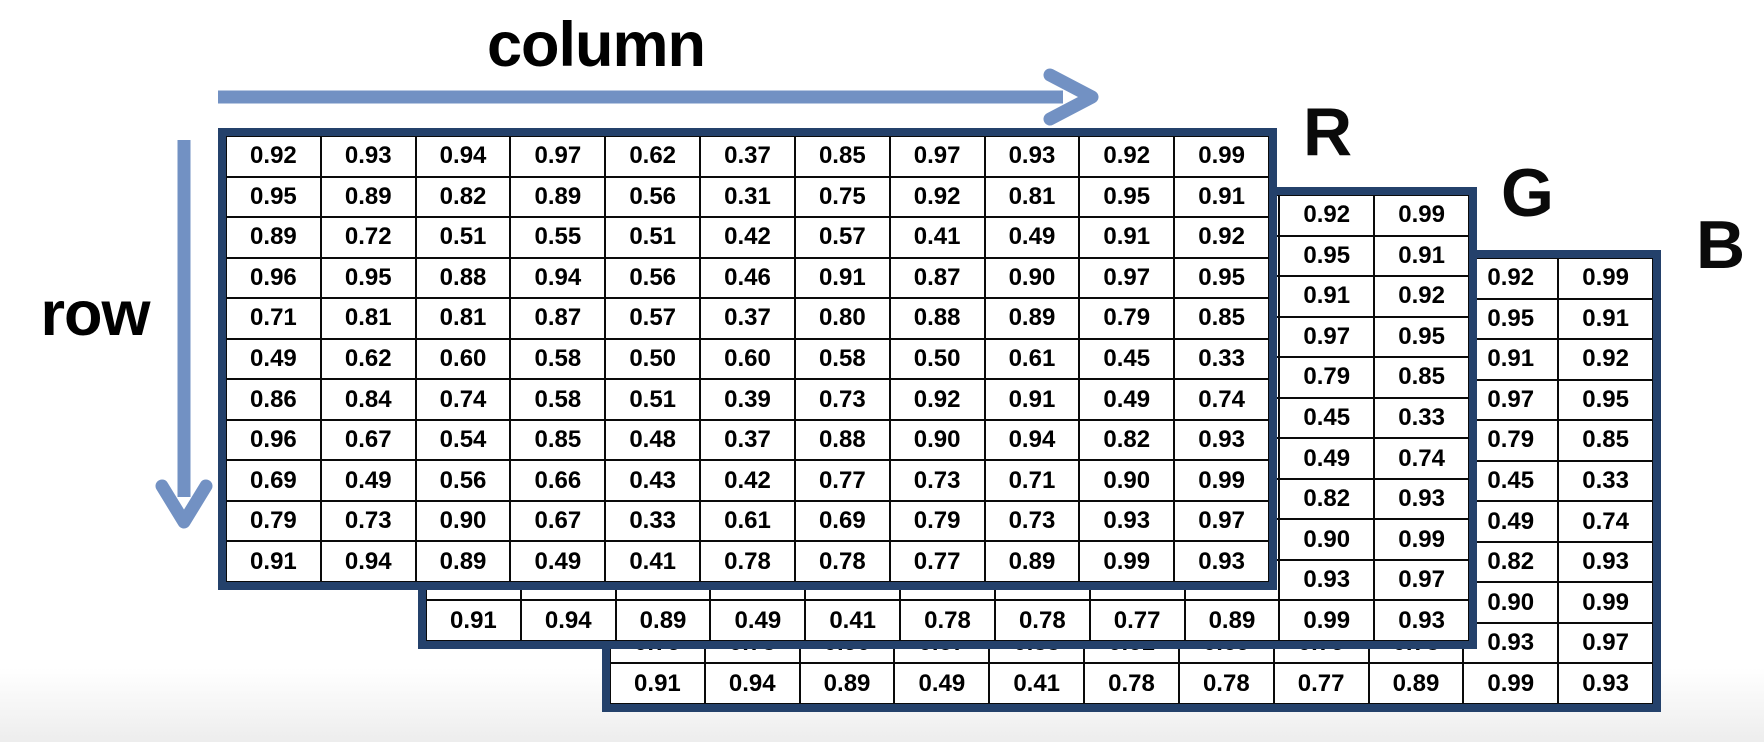 The width and height of the screenshot is (1764, 742). I want to click on cell-r-r2c10: 0.95, so click(1127, 197).